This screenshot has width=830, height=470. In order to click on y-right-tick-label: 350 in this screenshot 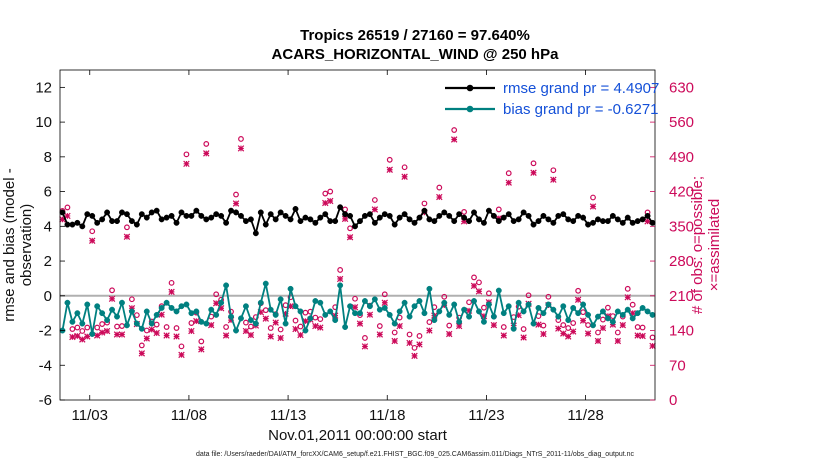, I will do `click(681, 226)`.